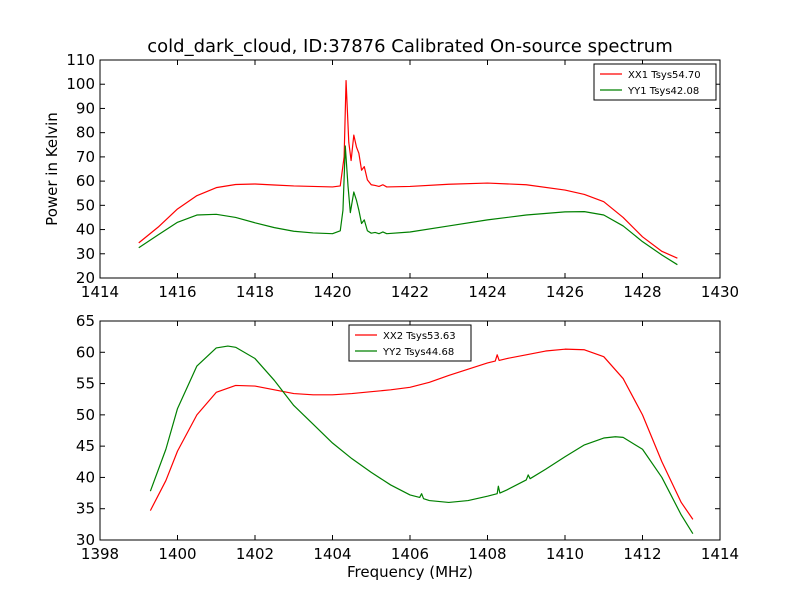 The image size is (800, 600). Describe the element at coordinates (255, 554) in the screenshot. I see `bottom-plot-x-tick-label-1402: 1402` at that location.